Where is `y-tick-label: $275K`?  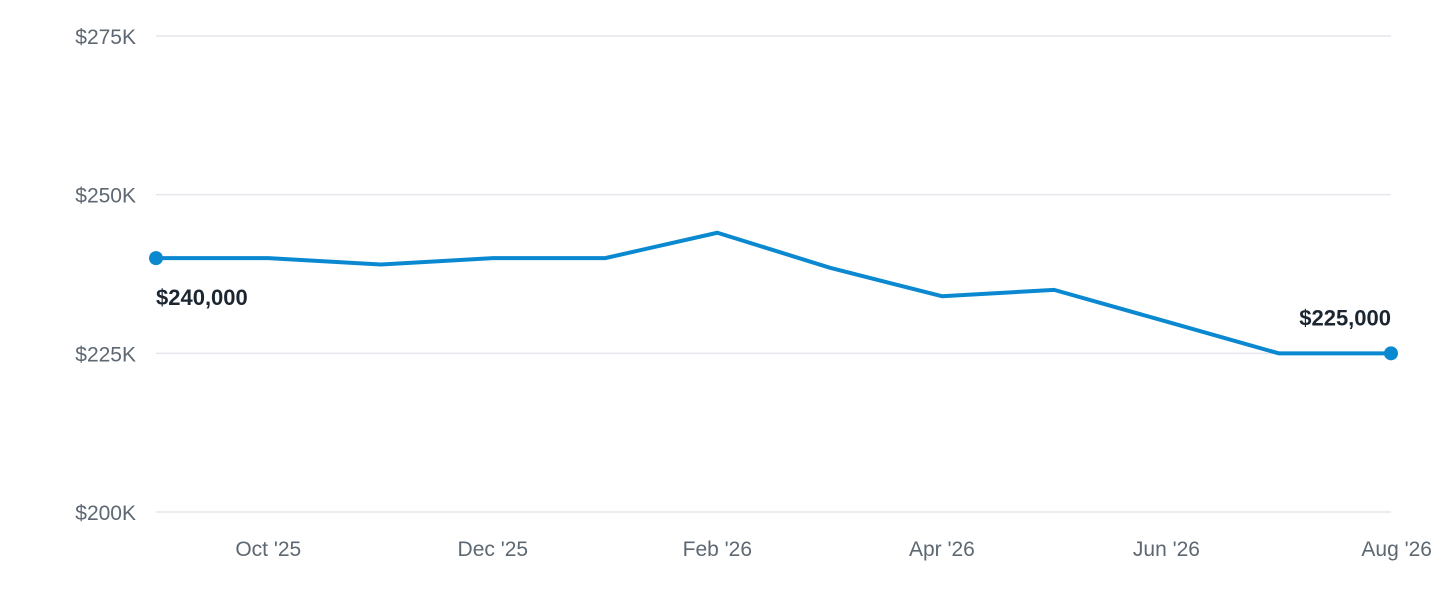
y-tick-label: $275K is located at coordinates (105, 37).